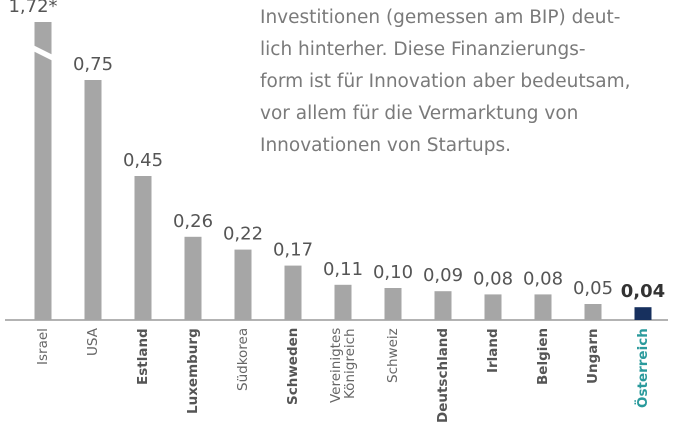 The image size is (688, 439). I want to click on value-label: 0,26, so click(193, 221).